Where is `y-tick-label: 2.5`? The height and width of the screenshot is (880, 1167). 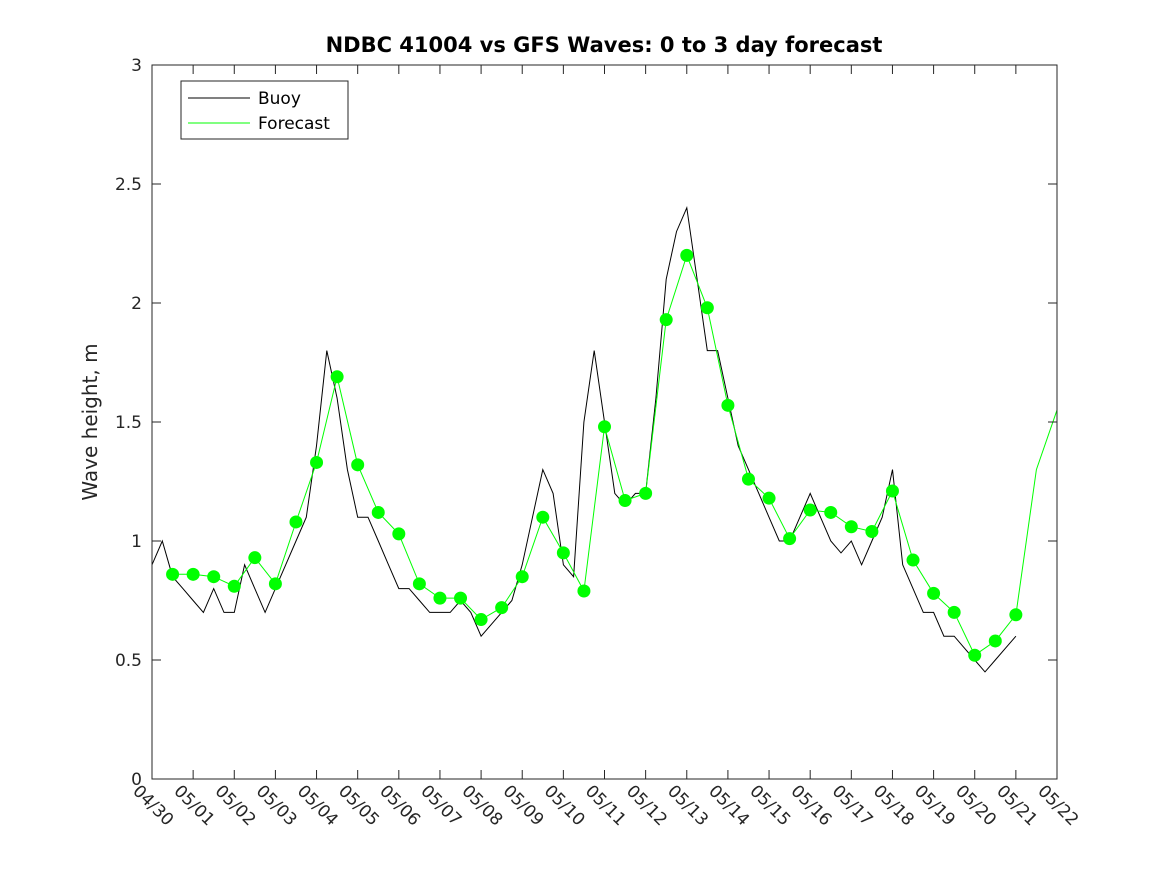
y-tick-label: 2.5 is located at coordinates (128, 185).